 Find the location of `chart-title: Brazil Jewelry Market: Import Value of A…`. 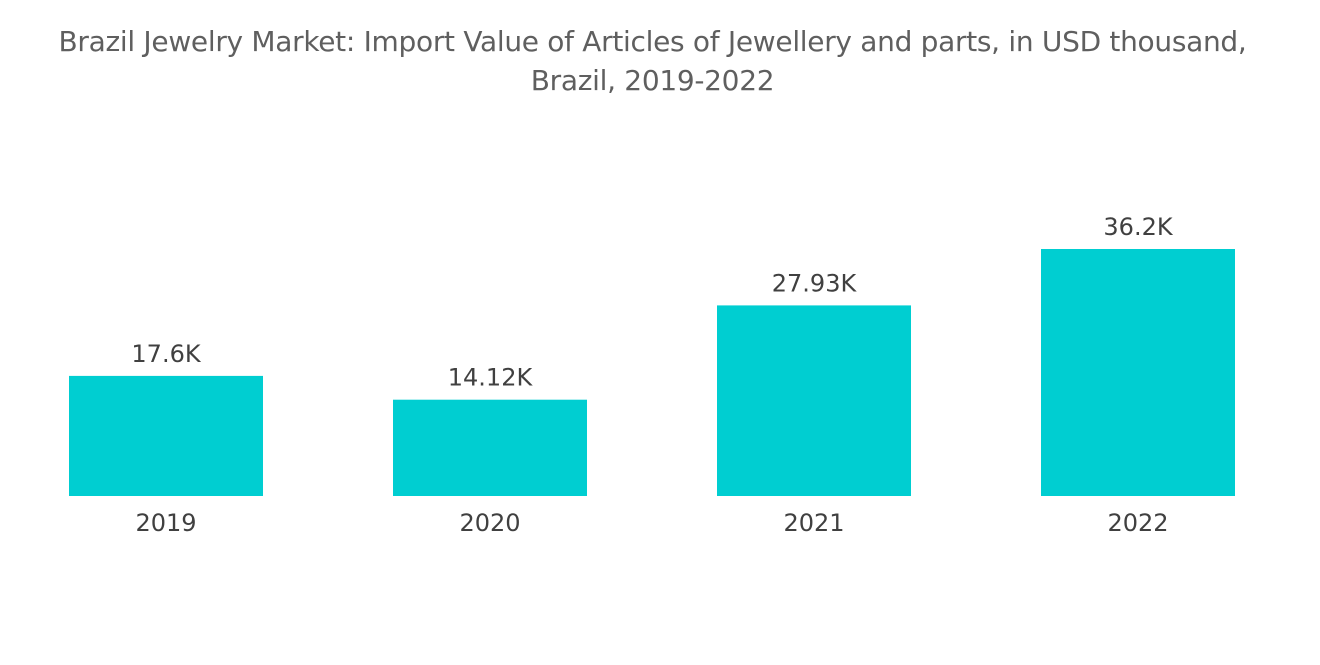

chart-title: Brazil Jewelry Market: Import Value of A… is located at coordinates (652, 61).